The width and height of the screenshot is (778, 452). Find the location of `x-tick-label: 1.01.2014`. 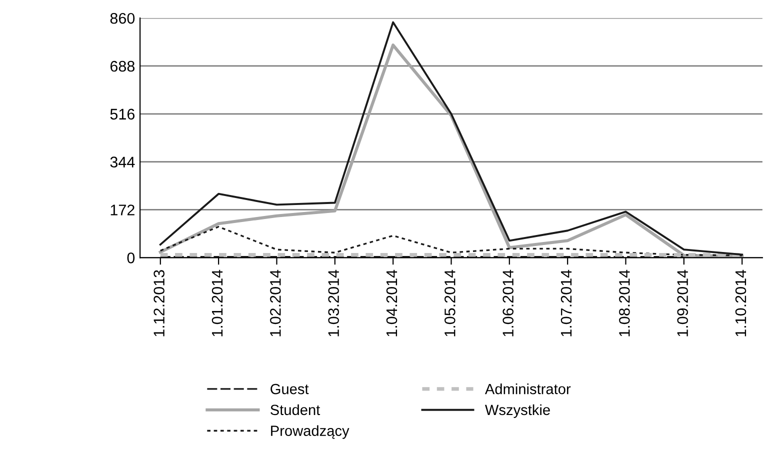

x-tick-label: 1.01.2014 is located at coordinates (217, 303).